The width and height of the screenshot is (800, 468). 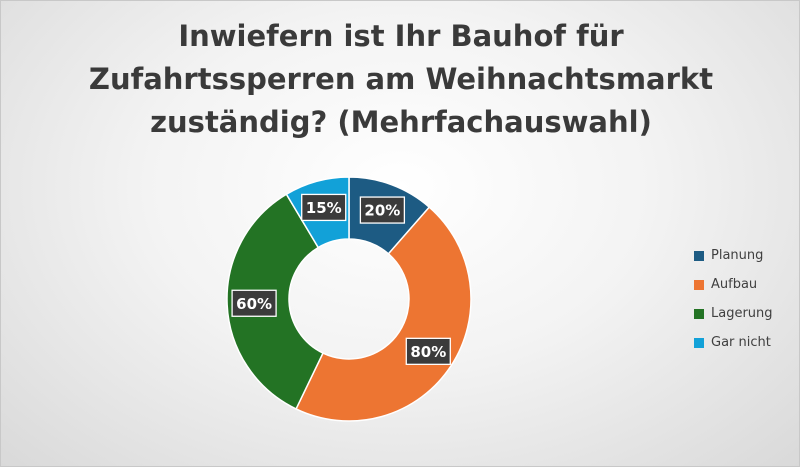 I want to click on data-label-text: 60%, so click(x=254, y=304).